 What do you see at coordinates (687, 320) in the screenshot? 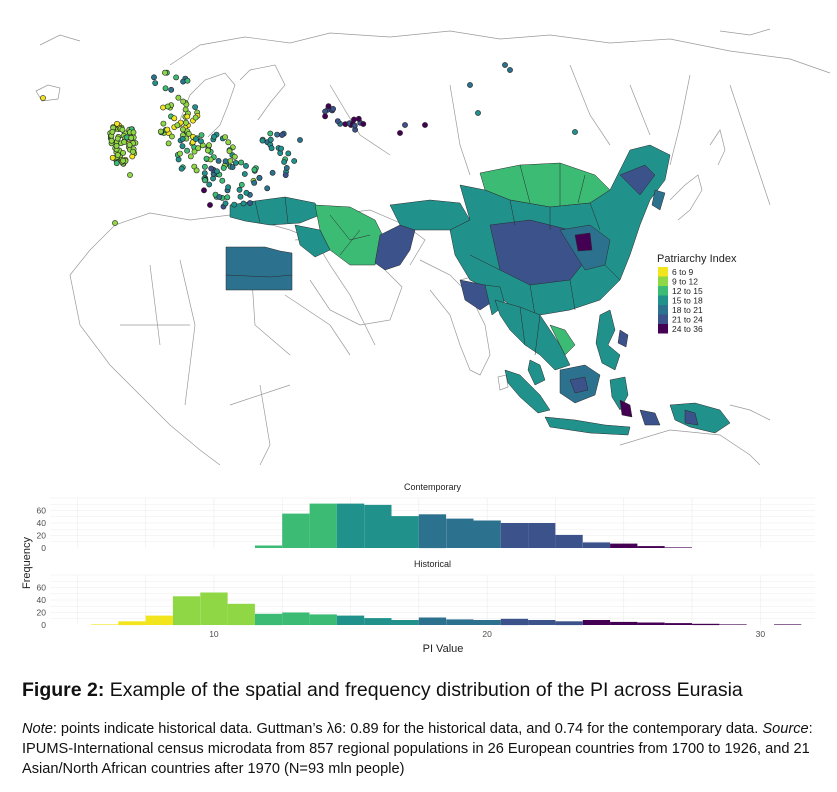
I see `legend-label: 21 to 24` at bounding box center [687, 320].